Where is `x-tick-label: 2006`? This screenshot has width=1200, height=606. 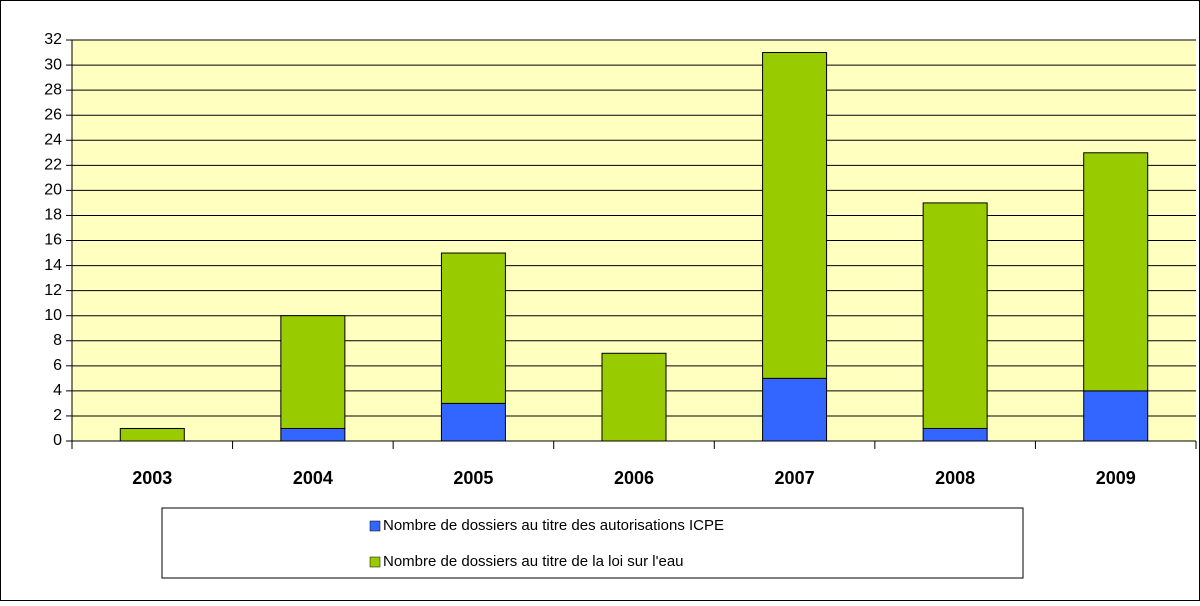
x-tick-label: 2006 is located at coordinates (634, 478).